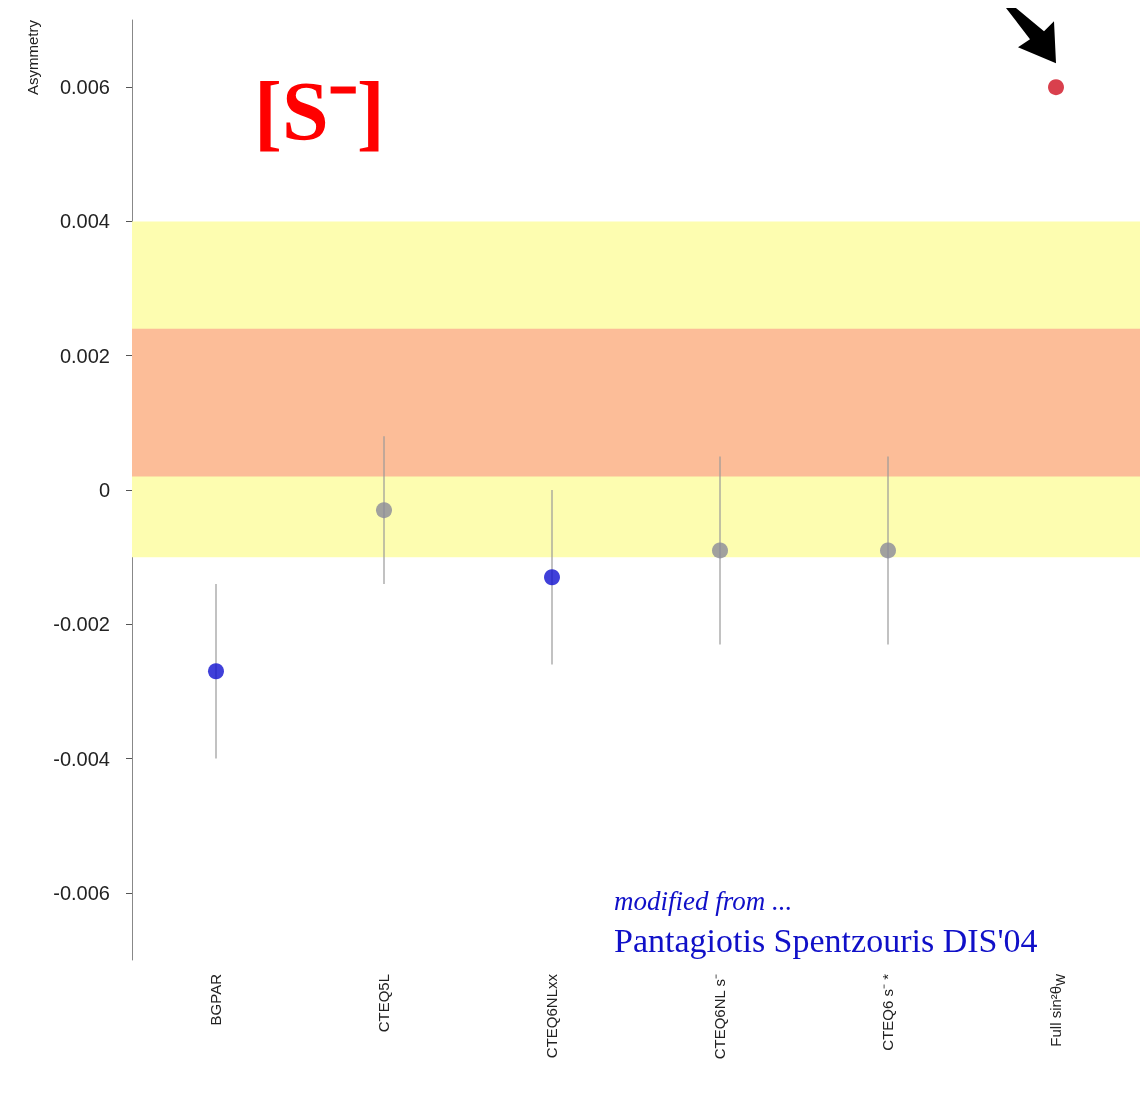 The image size is (1148, 1113). I want to click on y-tick-label: 0.002, so click(84, 355).